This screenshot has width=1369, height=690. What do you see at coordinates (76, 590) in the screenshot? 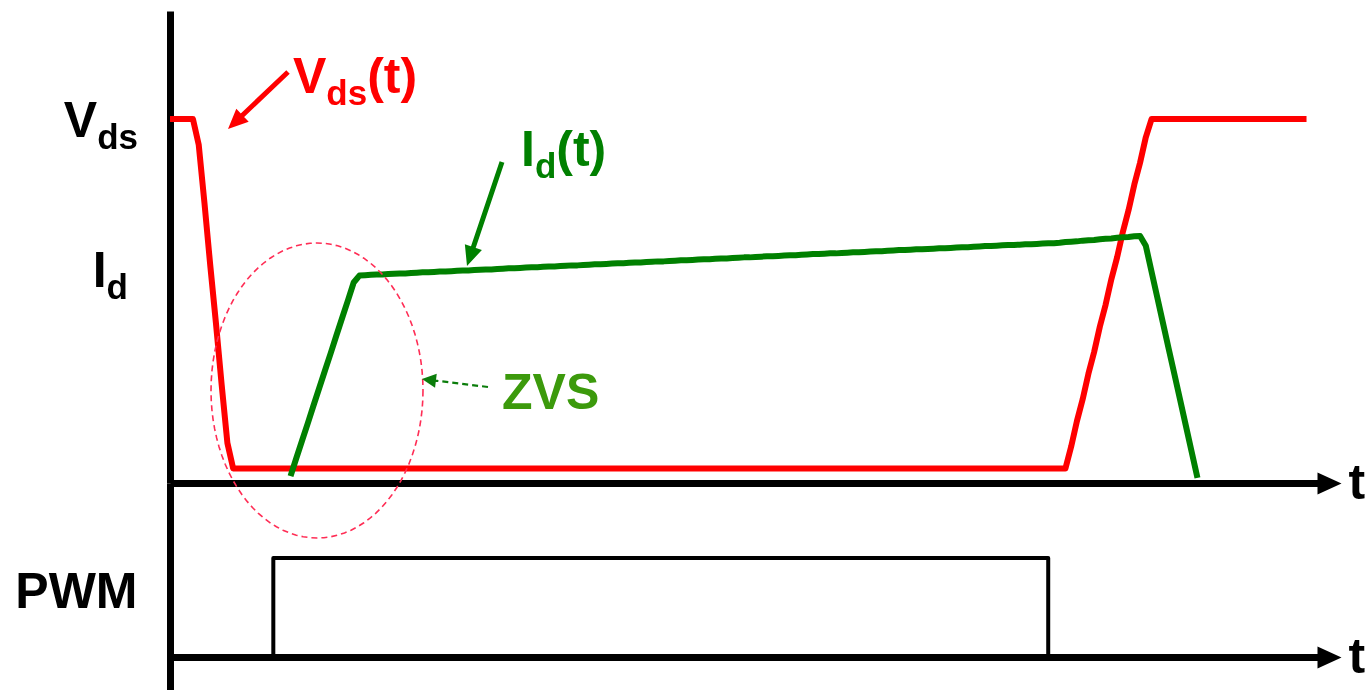
I see `y-axis-title: PWM` at bounding box center [76, 590].